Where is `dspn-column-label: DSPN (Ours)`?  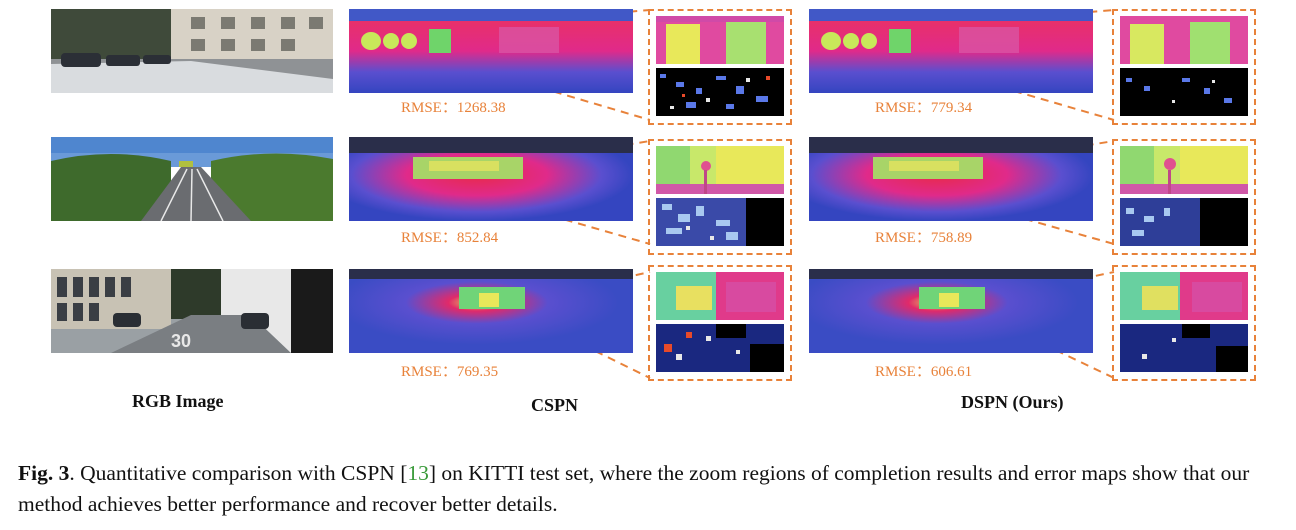
dspn-column-label: DSPN (Ours) is located at coordinates (1012, 402).